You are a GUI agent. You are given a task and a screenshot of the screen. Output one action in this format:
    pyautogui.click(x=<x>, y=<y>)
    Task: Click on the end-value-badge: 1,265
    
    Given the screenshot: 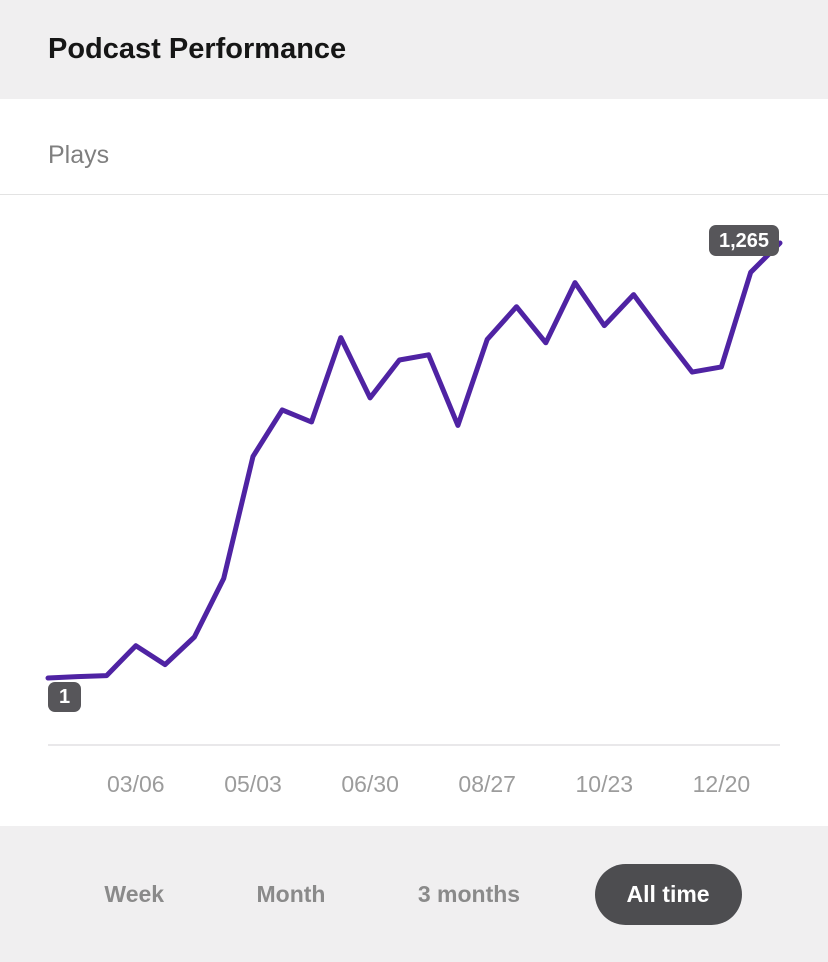 What is the action you would take?
    pyautogui.click(x=744, y=240)
    